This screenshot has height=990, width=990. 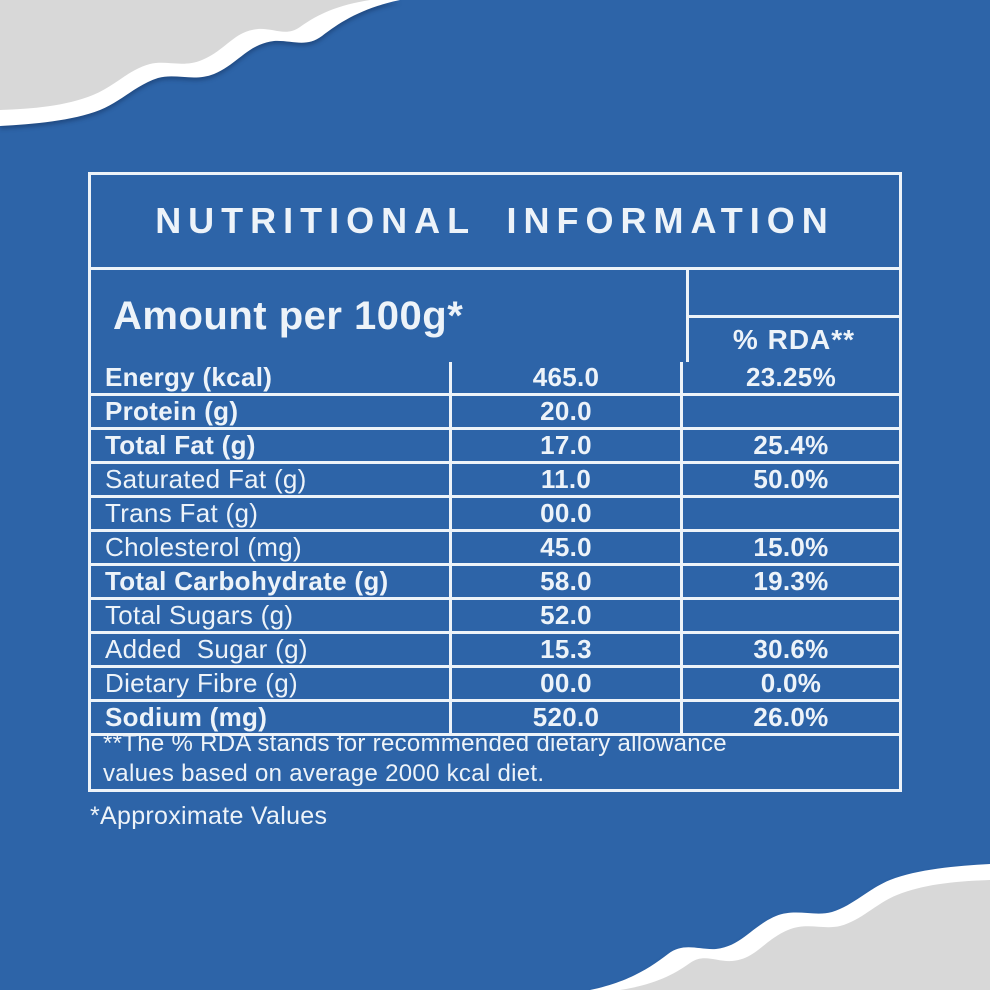 What do you see at coordinates (271, 649) in the screenshot?
I see `nutrient-label: Added Sugar (g)` at bounding box center [271, 649].